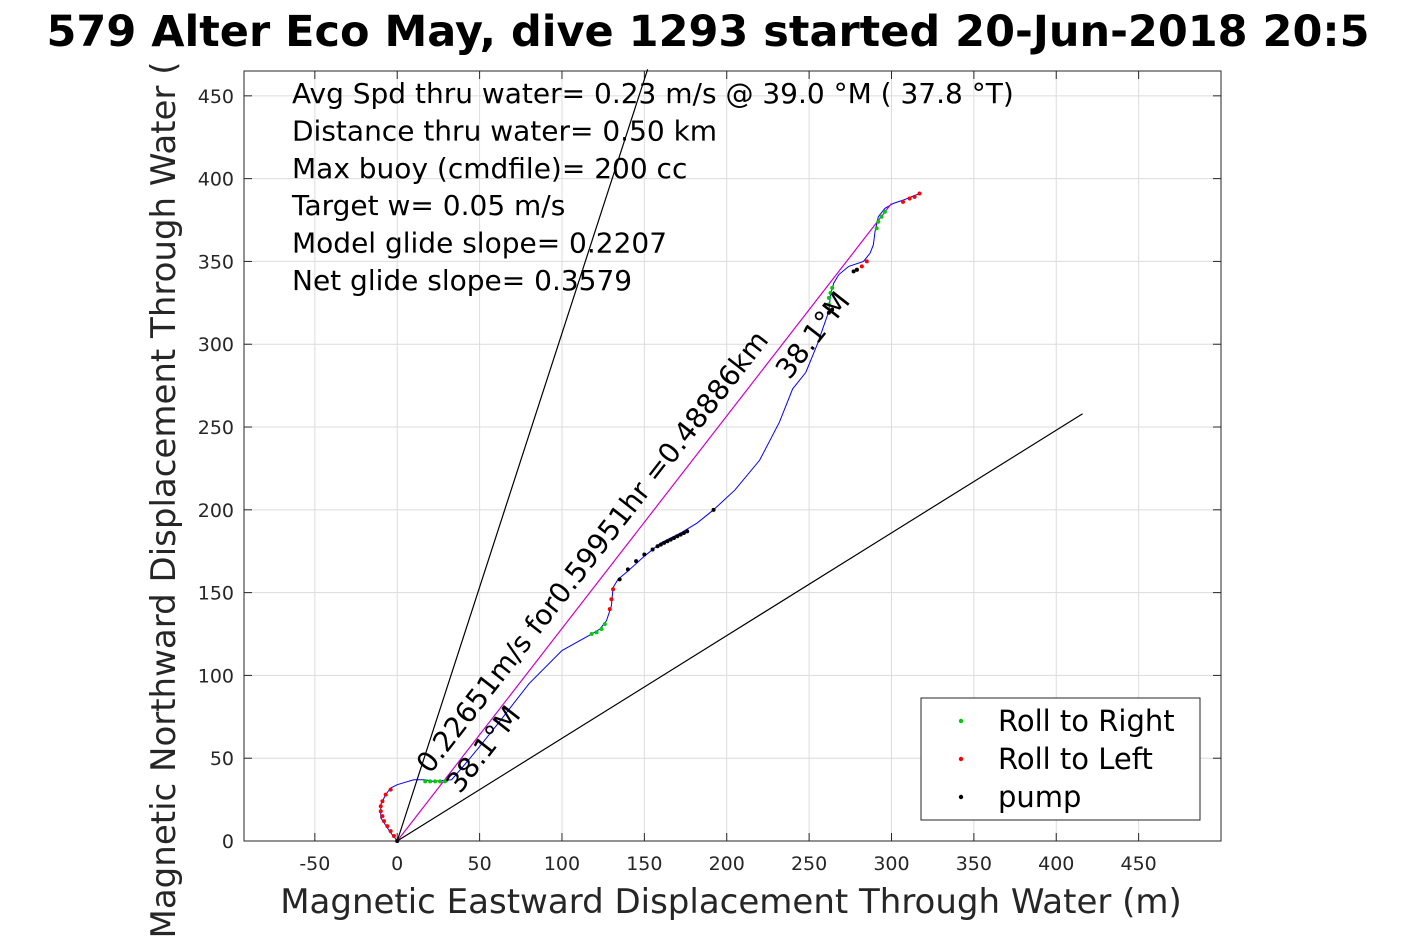 The height and width of the screenshot is (945, 1417). What do you see at coordinates (462, 280) in the screenshot?
I see `stats-annotation: Net glide slope= 0.3579` at bounding box center [462, 280].